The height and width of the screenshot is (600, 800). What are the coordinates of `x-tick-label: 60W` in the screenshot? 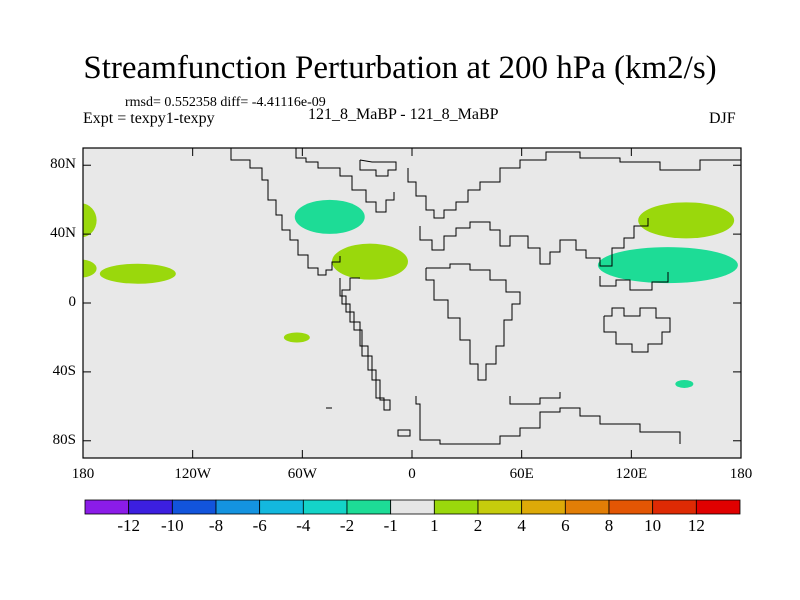 It's located at (302, 474).